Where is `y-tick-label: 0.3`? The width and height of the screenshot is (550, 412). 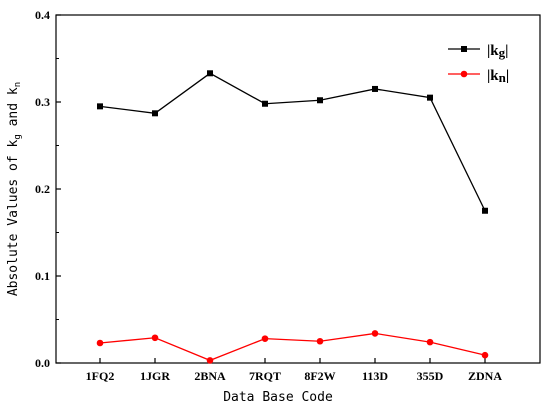
y-tick-label: 0.3 is located at coordinates (42, 102).